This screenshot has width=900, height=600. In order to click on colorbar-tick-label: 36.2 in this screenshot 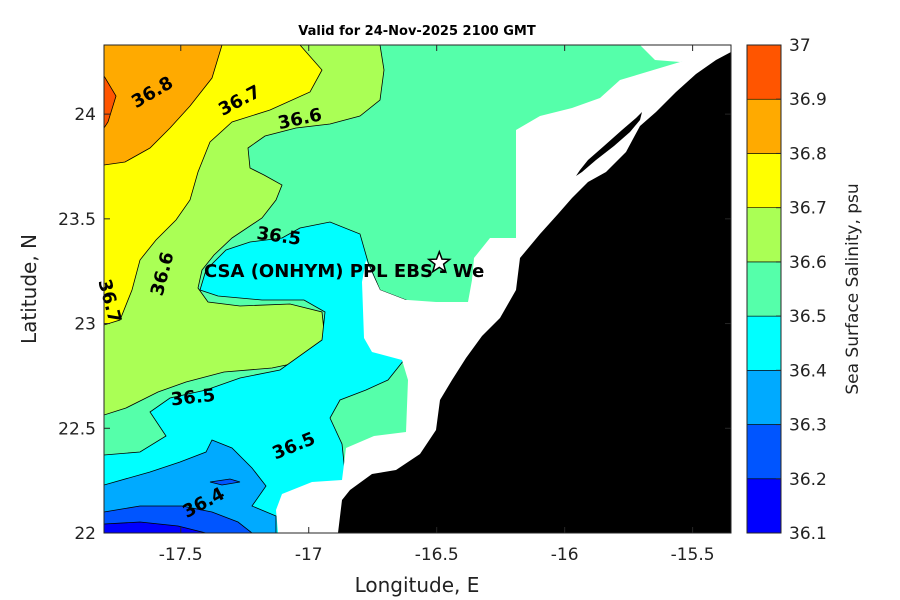, I will do `click(808, 480)`.